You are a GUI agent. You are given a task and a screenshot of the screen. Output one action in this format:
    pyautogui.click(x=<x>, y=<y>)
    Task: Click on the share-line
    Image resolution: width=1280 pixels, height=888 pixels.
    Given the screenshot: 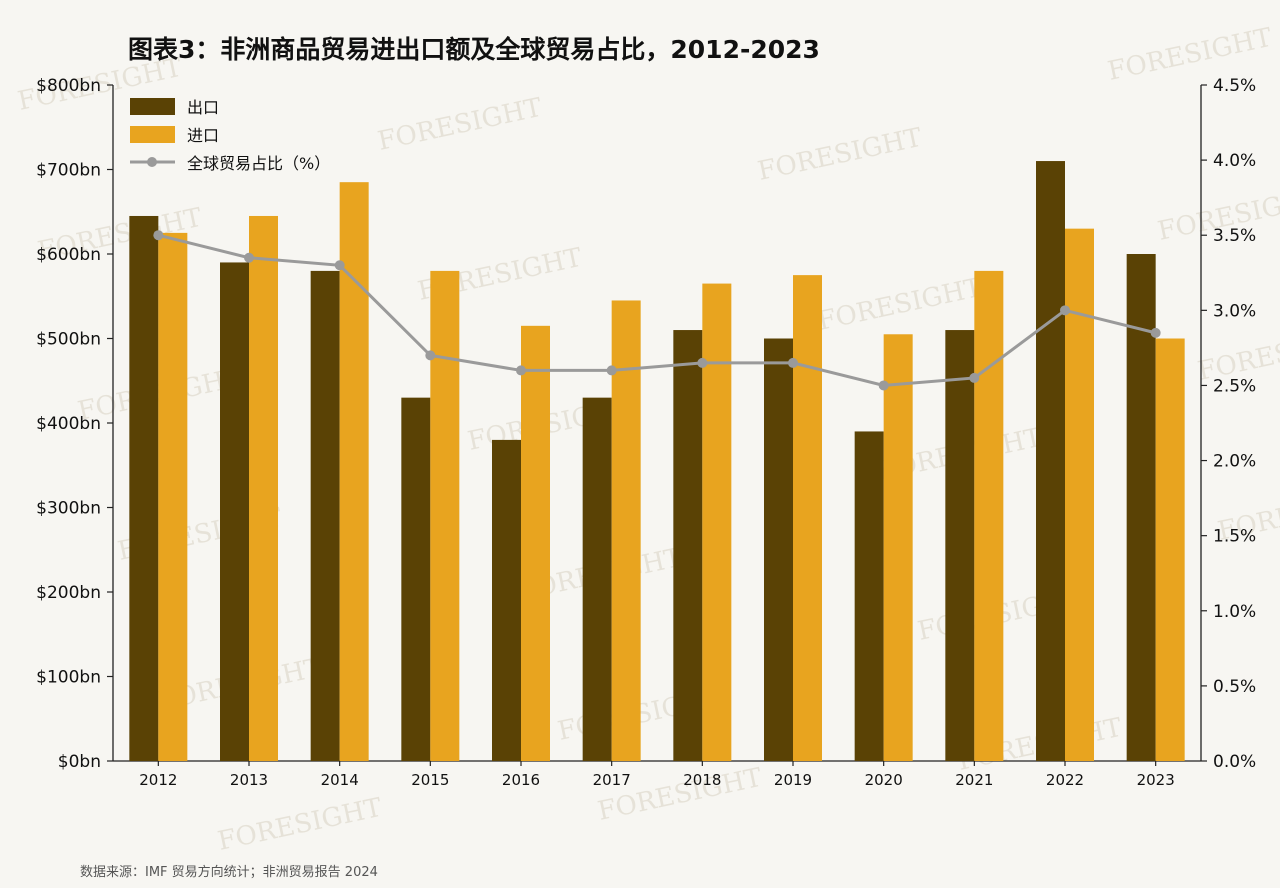 What is the action you would take?
    pyautogui.click(x=657, y=310)
    